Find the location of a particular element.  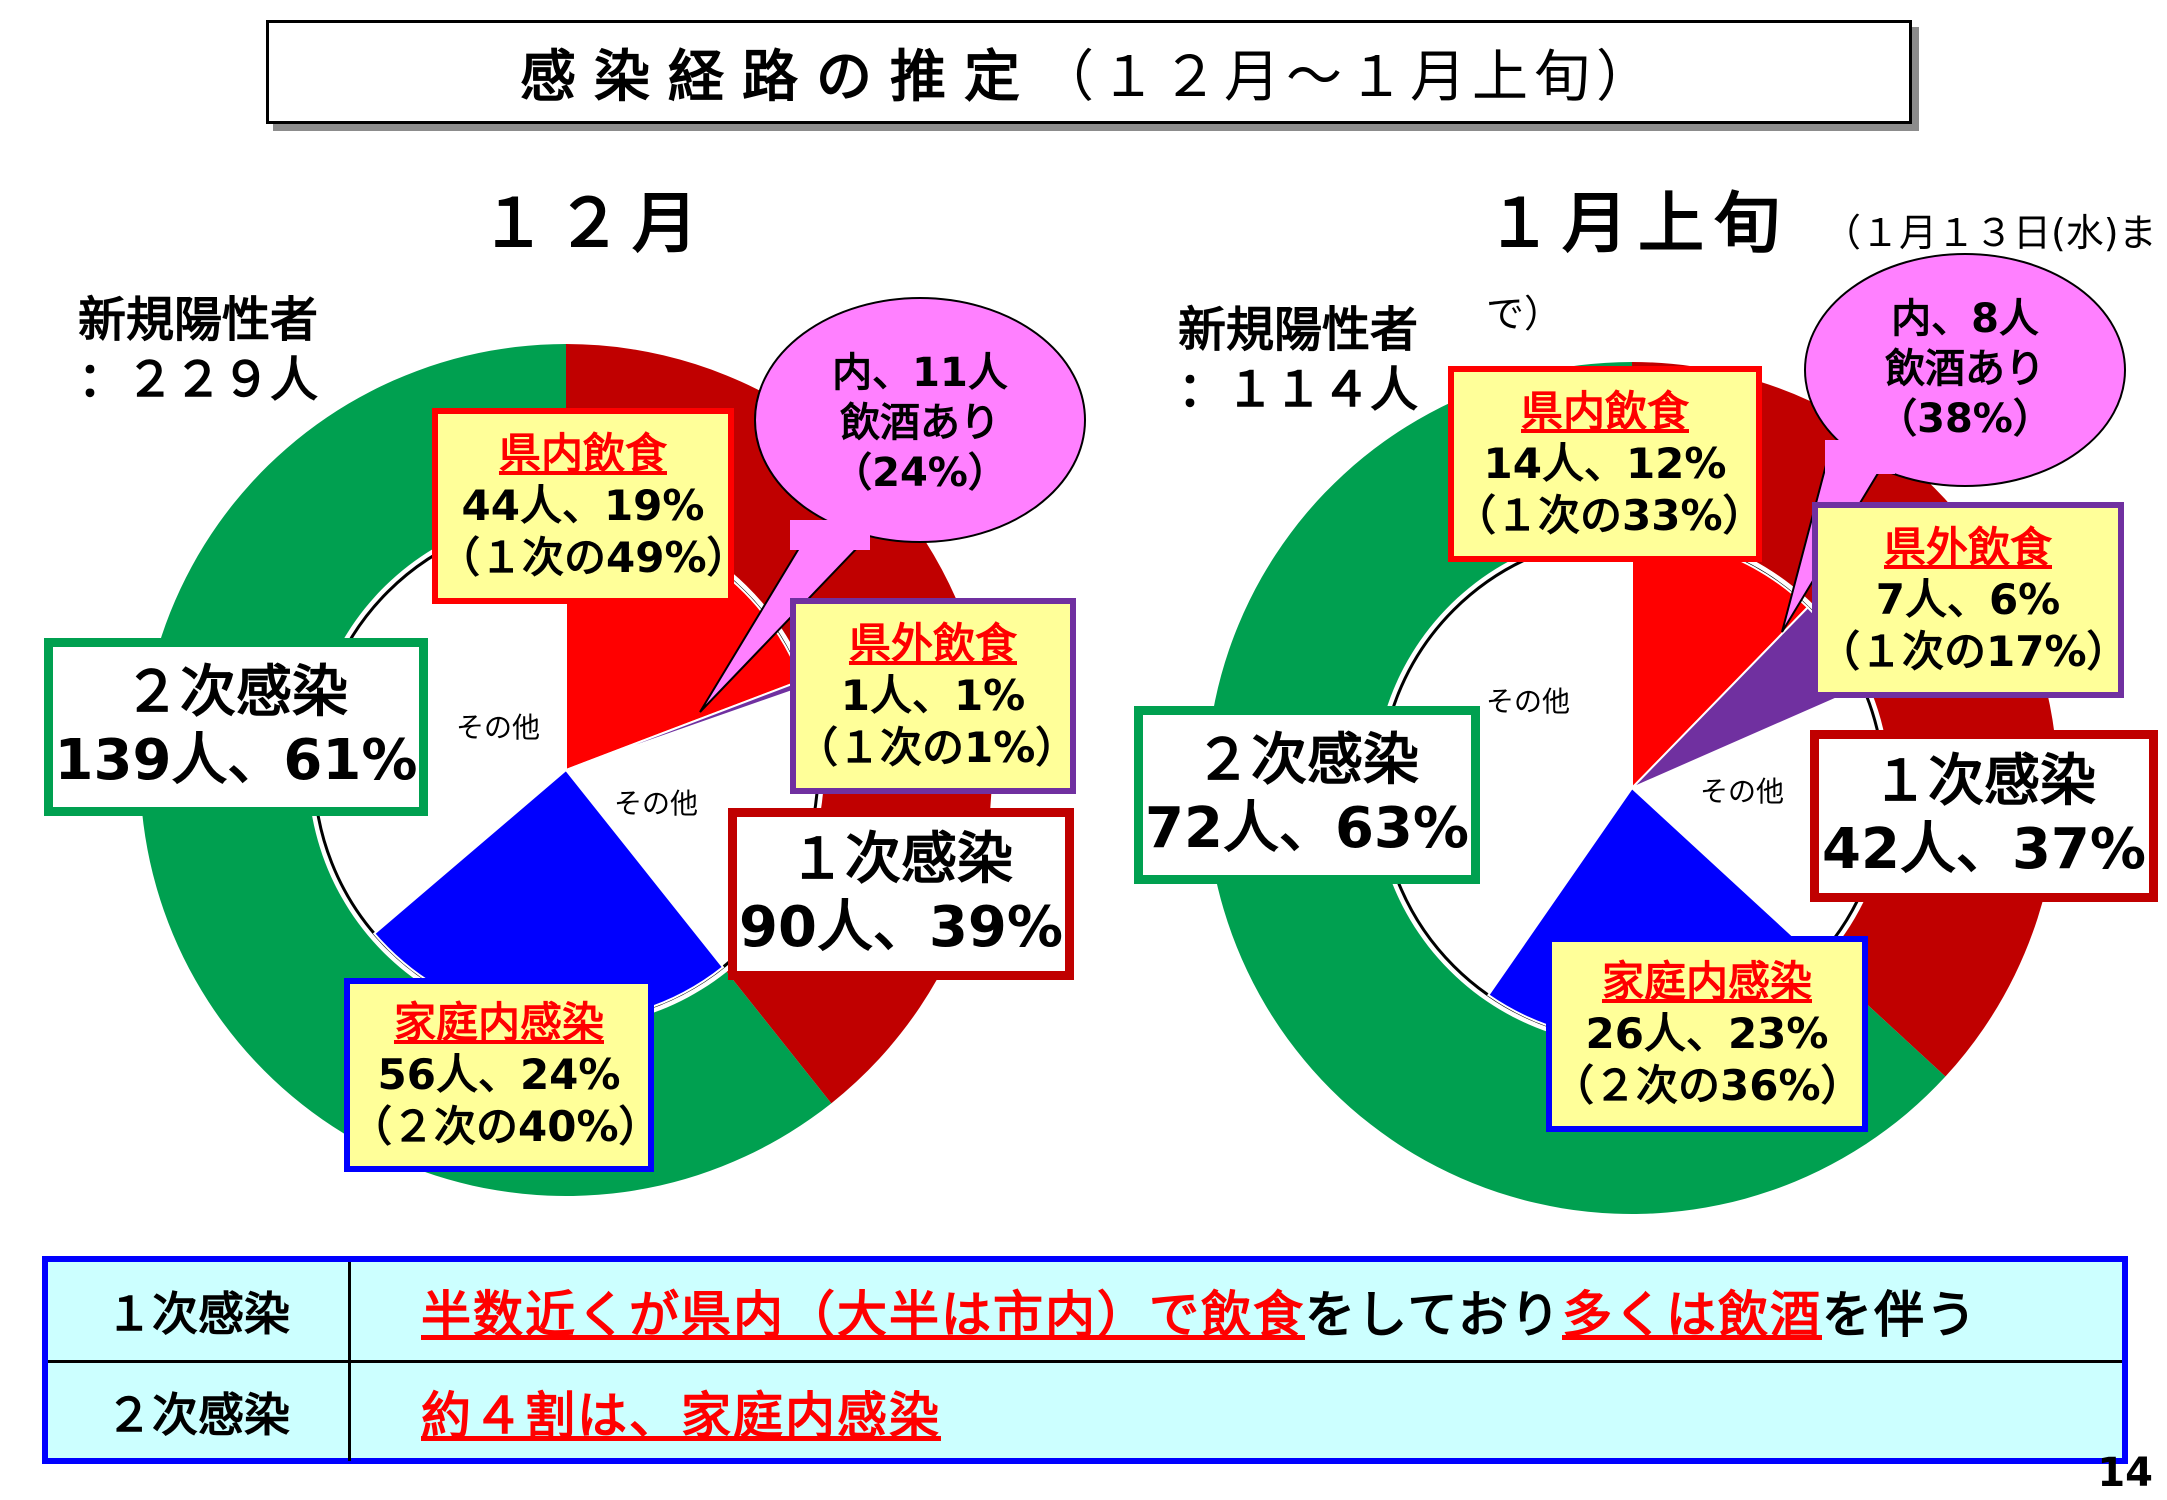

label-kengai-line1-january: 7人、6% is located at coordinates (1968, 599).